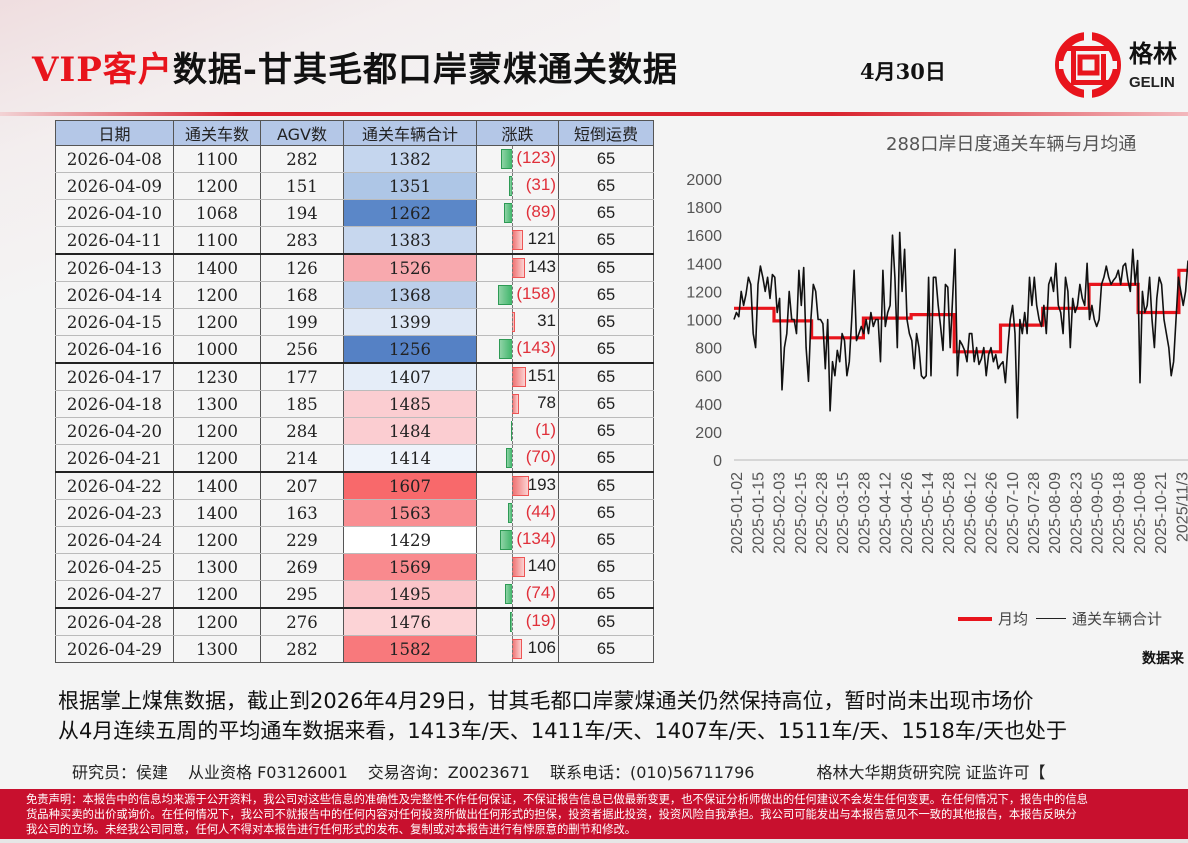  What do you see at coordinates (822, 513) in the screenshot?
I see `x-tick-label: 2025-02-28` at bounding box center [822, 513].